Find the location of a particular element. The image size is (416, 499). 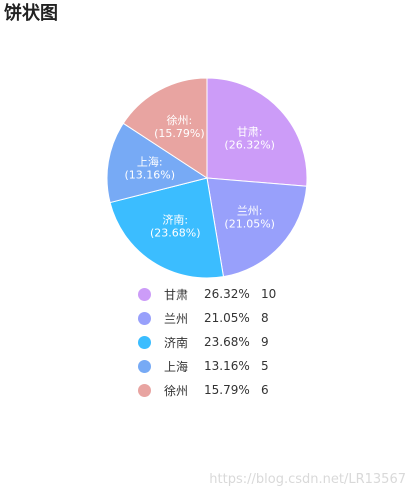

legend-item-jinan: 济南 23.68% 9 is located at coordinates (214, 342).